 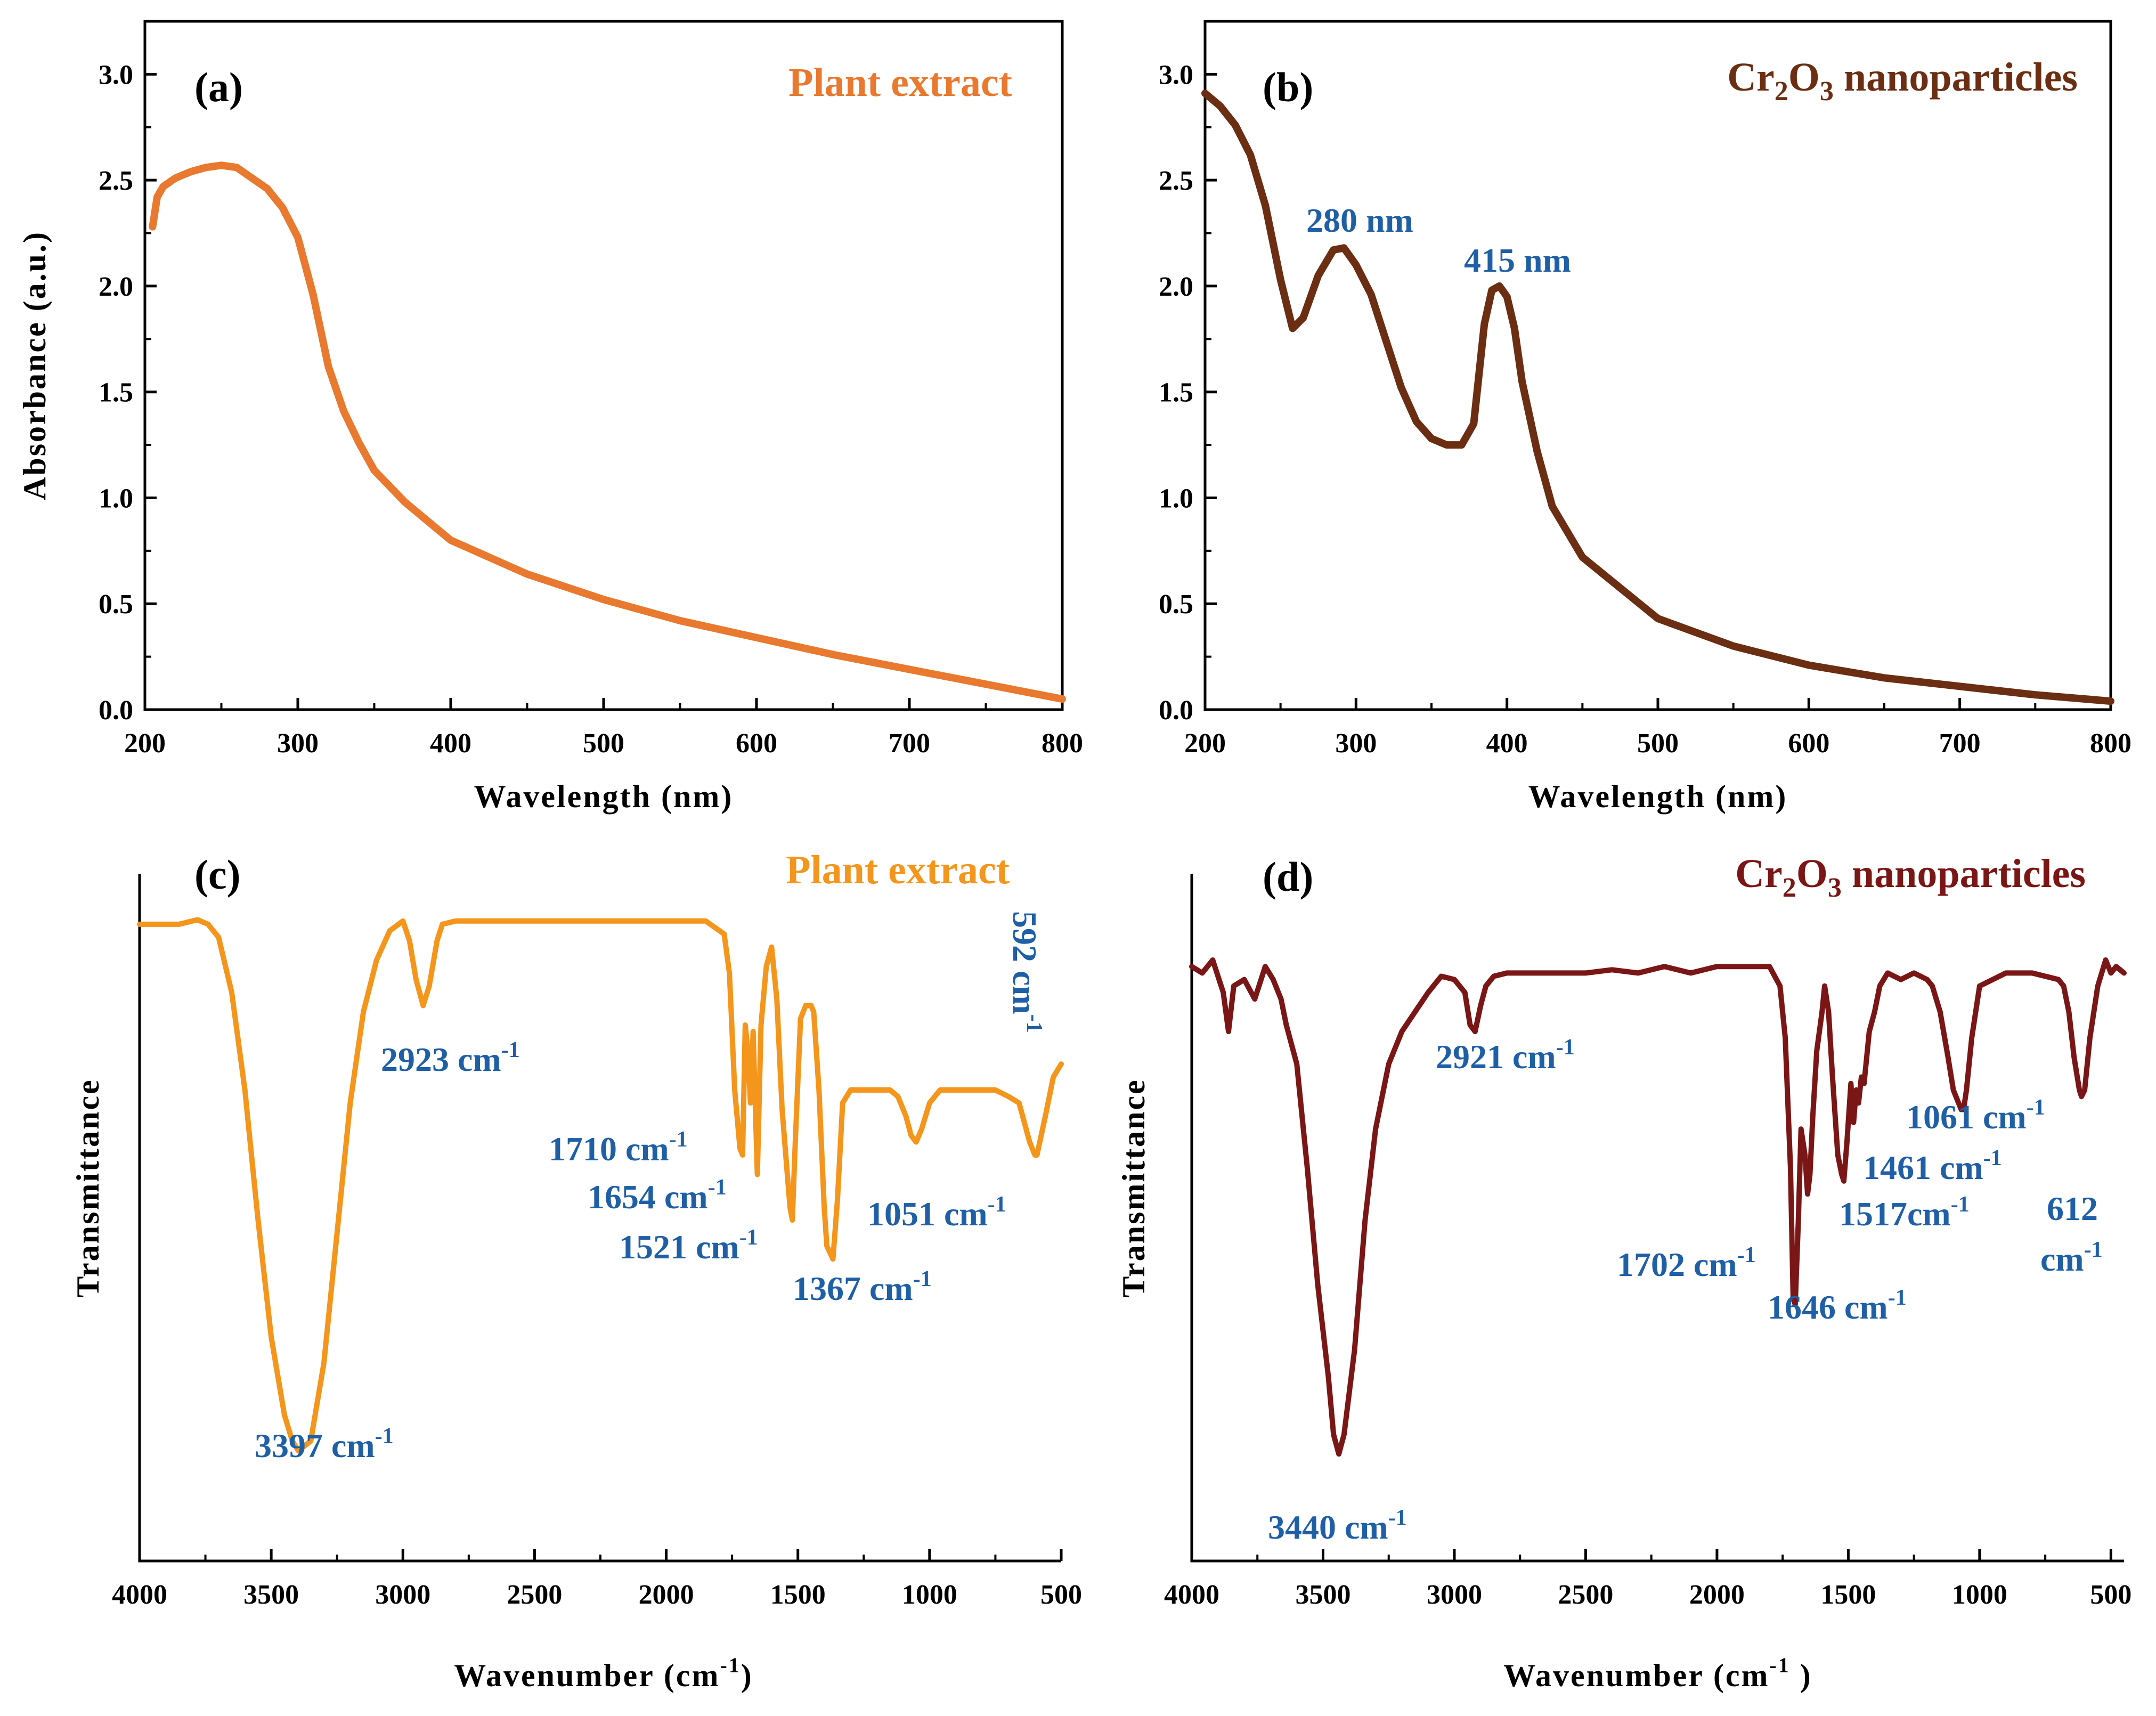 I want to click on panel-c-ann-1654-sup: -1, so click(x=717, y=1187).